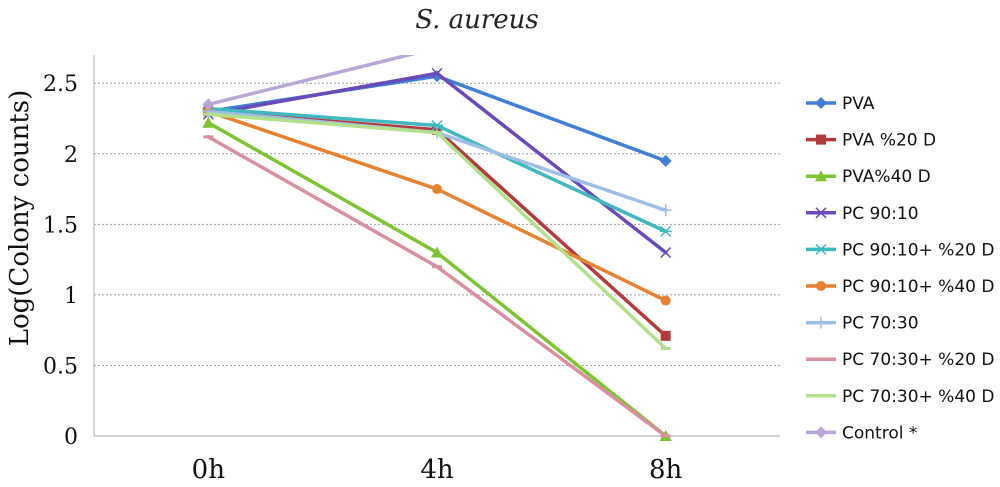 Image resolution: width=1000 pixels, height=487 pixels. Describe the element at coordinates (666, 470) in the screenshot. I see `x-tick-label: 8h` at that location.